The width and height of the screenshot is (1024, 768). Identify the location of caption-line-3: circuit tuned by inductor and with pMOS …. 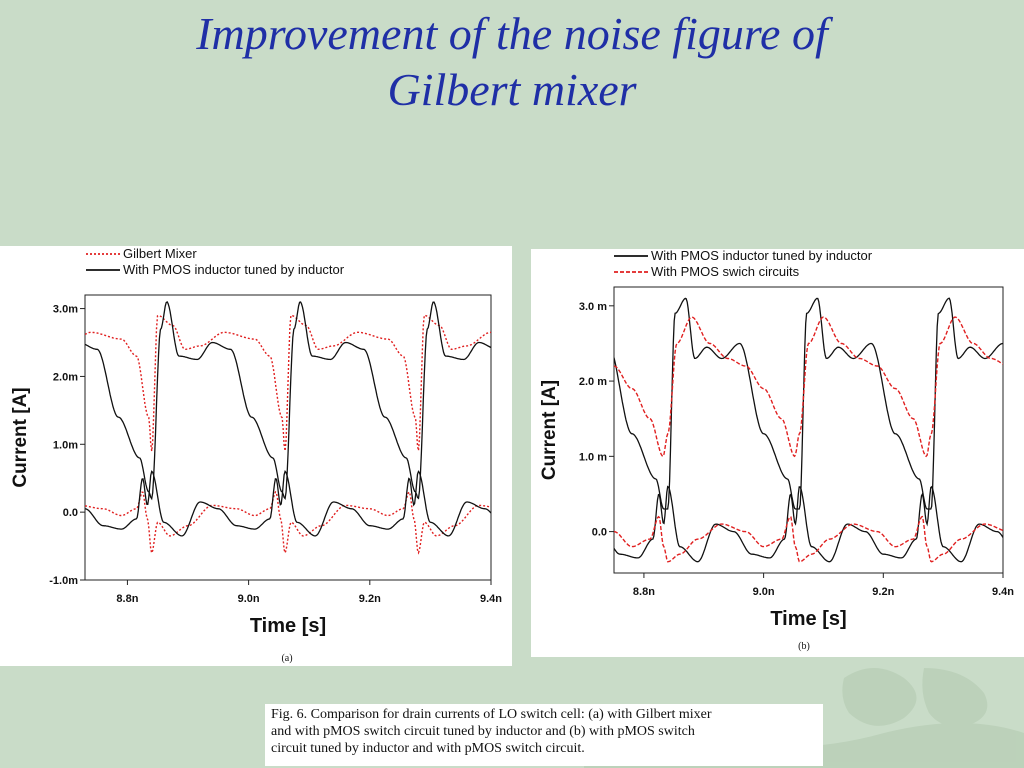
(428, 748).